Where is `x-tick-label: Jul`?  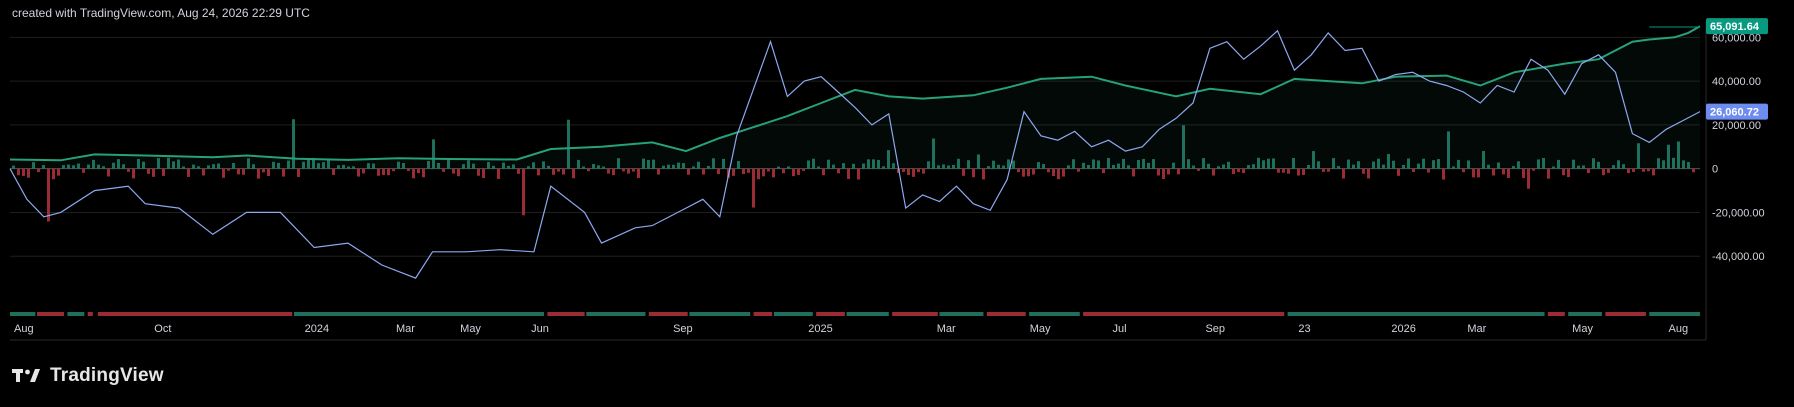
x-tick-label: Jul is located at coordinates (1120, 329).